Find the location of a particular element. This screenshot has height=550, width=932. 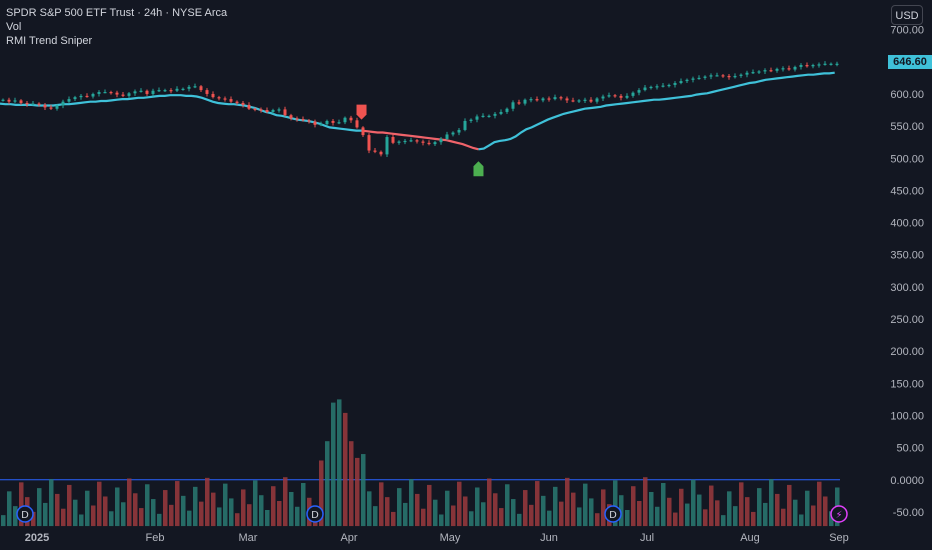

y-tick-label: 450.00 is located at coordinates (907, 191).